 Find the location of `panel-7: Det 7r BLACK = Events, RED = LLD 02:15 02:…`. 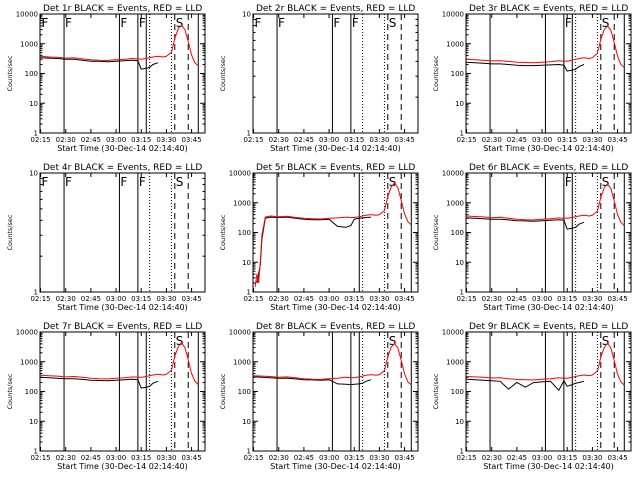

panel-7: Det 7r BLACK = Events, RED = LLD 02:15 02:… is located at coordinates (106, 396).